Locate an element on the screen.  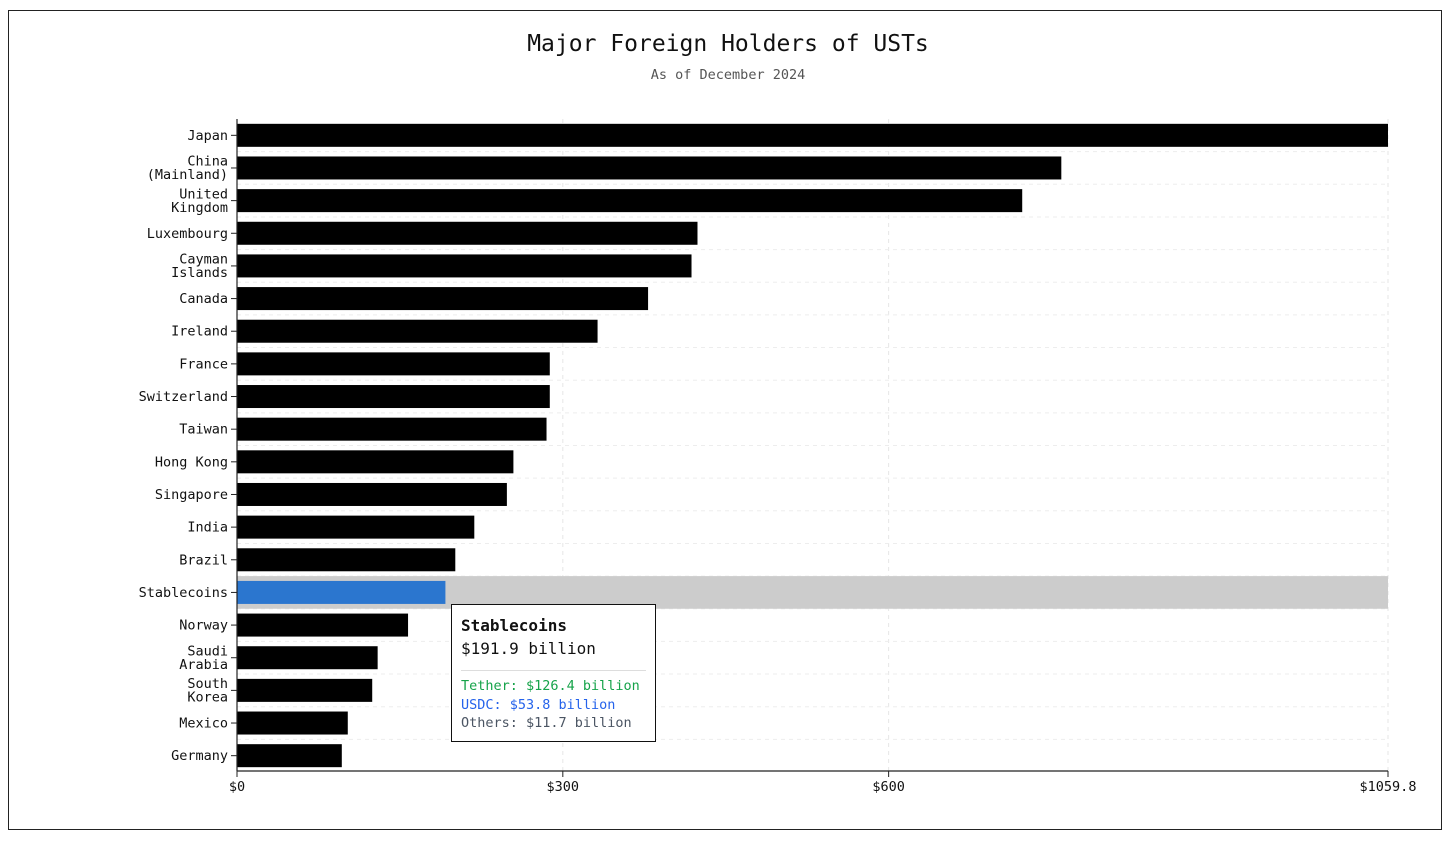
category-label: India is located at coordinates (207, 528).